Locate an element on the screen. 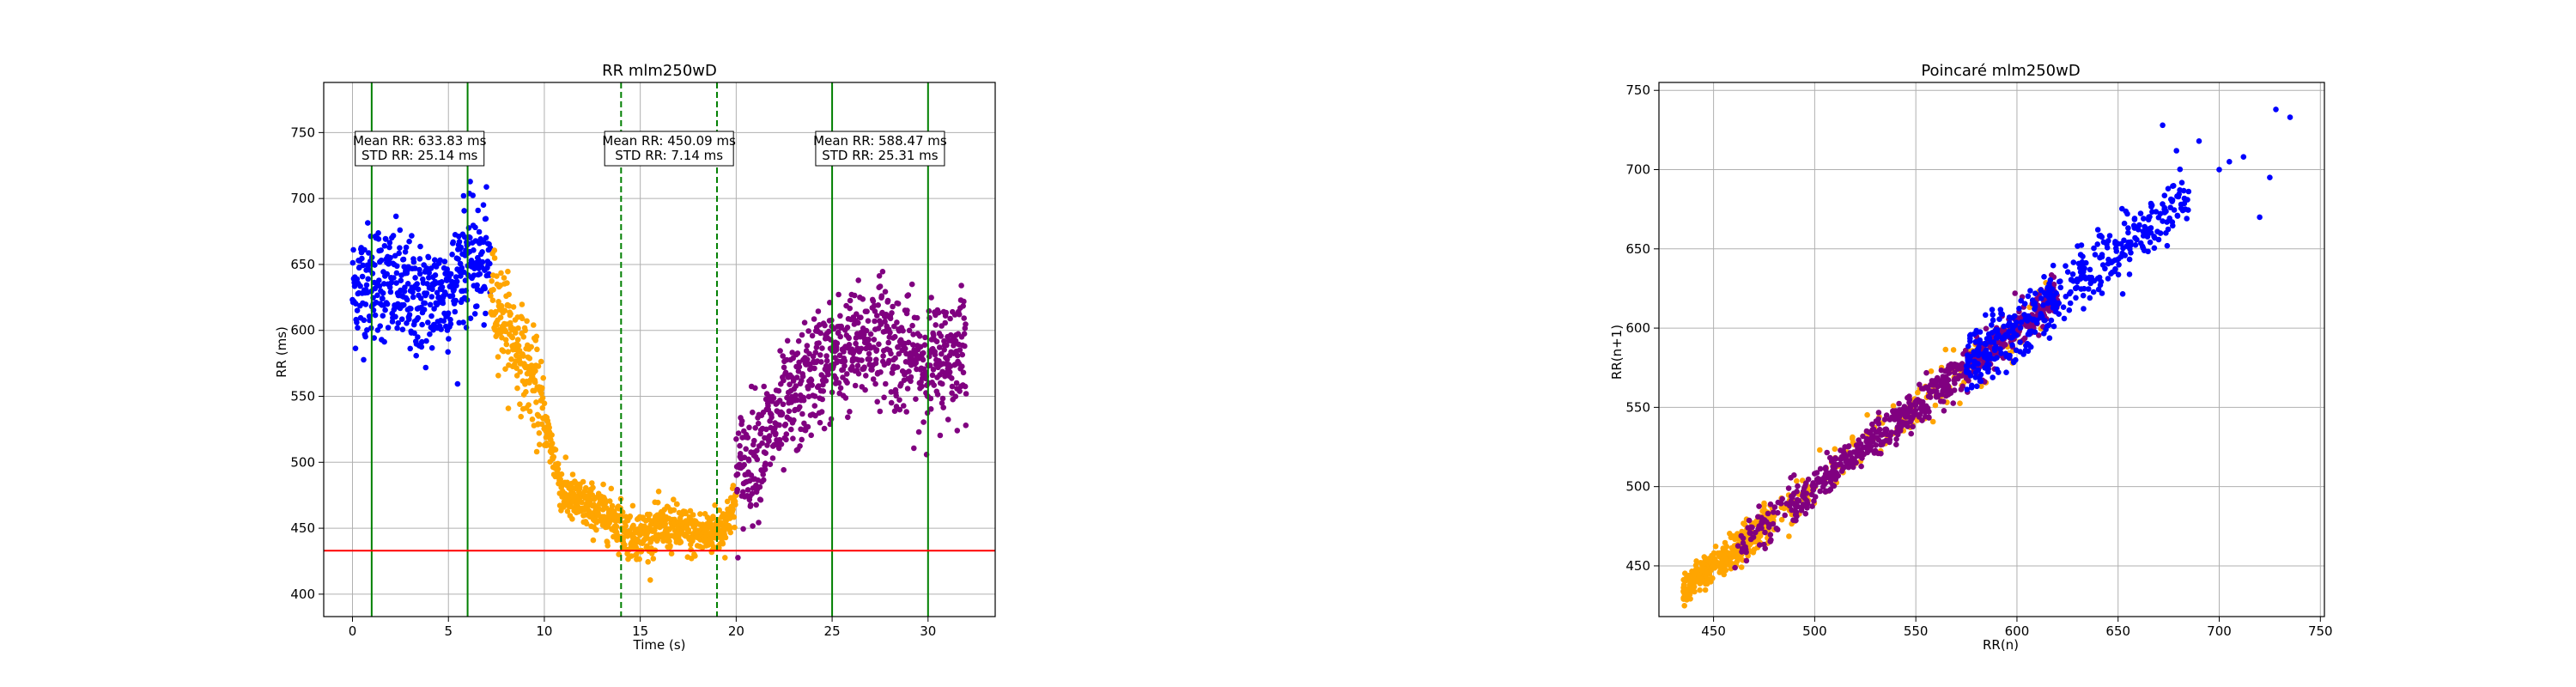 The image size is (2576, 687). stats-annotation-line: STD RR: 25.14 ms is located at coordinates (420, 155).